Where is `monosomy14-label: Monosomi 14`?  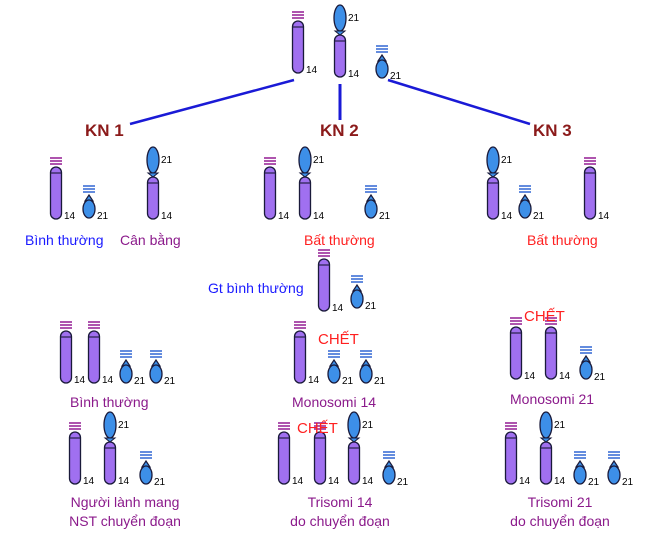
monosomy14-label: Monosomi 14 is located at coordinates (334, 402).